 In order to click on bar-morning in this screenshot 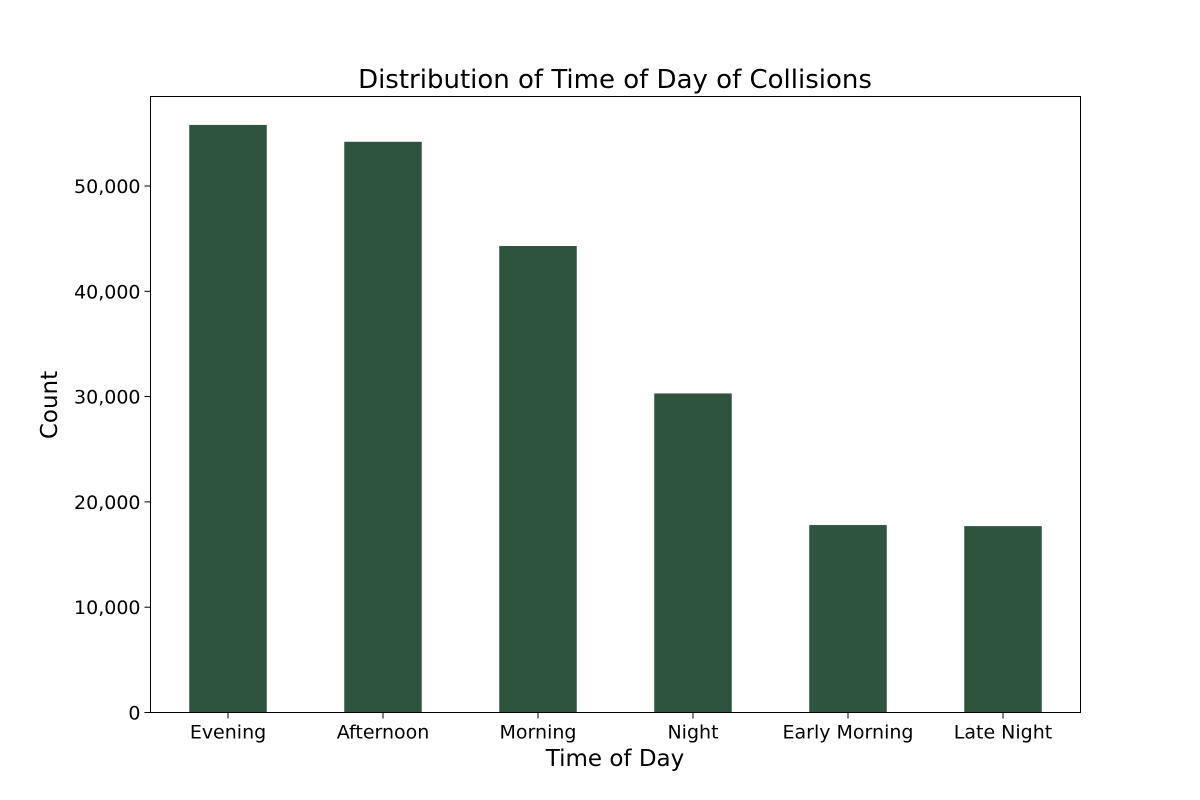, I will do `click(538, 479)`.